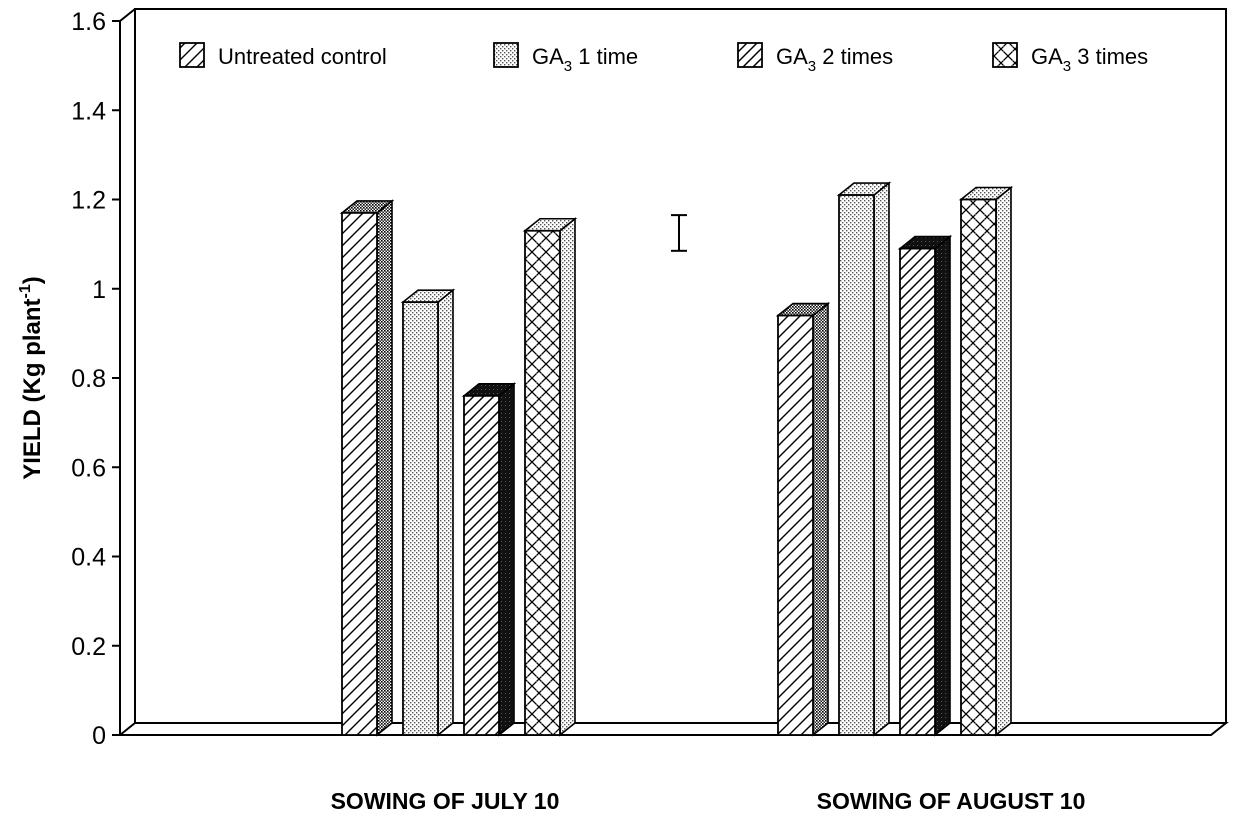  What do you see at coordinates (88, 379) in the screenshot?
I see `y-tick-label: 0.8` at bounding box center [88, 379].